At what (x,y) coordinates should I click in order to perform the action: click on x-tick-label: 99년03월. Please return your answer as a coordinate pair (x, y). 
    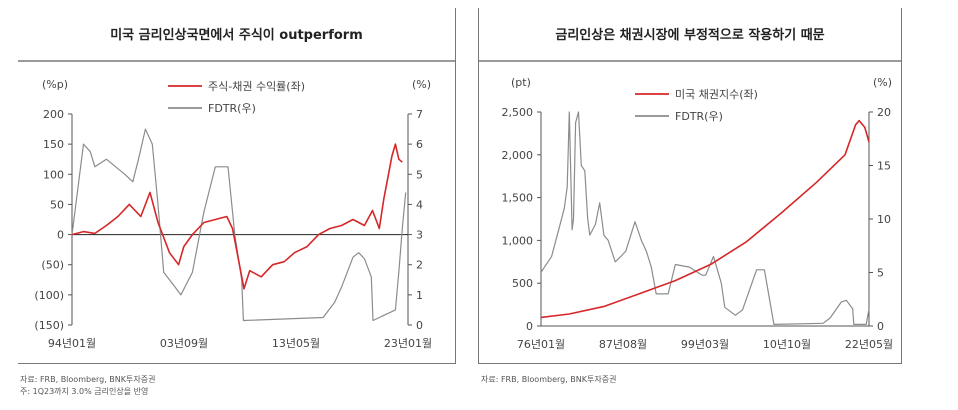
    Looking at the image, I should click on (705, 344).